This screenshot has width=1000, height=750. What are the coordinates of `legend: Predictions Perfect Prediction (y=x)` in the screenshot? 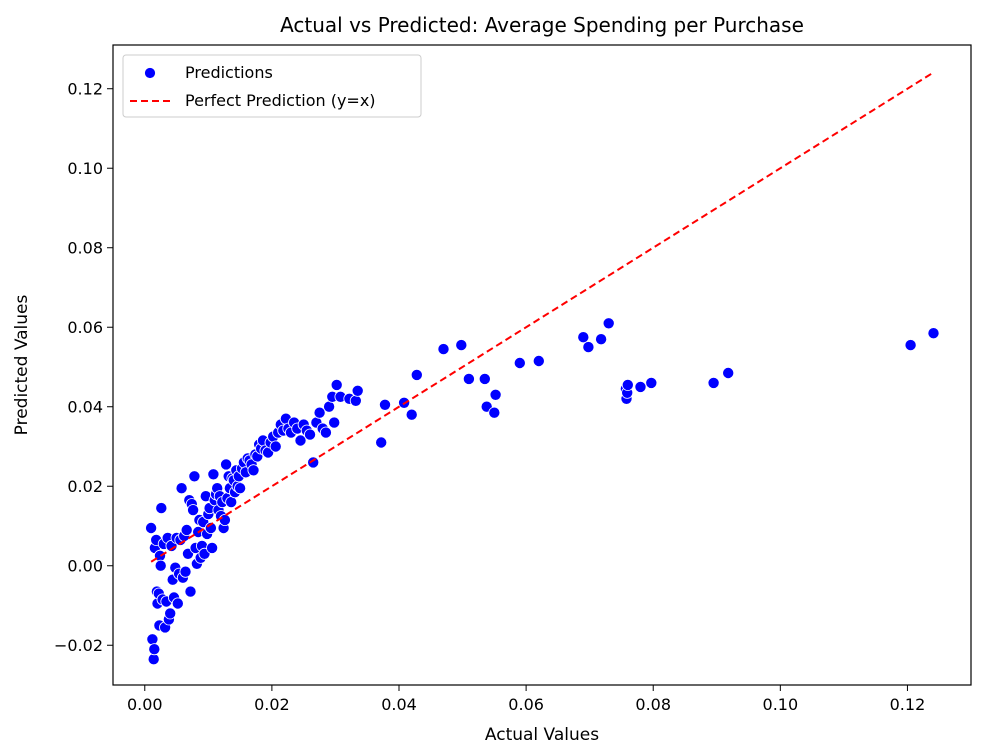 It's located at (272, 86).